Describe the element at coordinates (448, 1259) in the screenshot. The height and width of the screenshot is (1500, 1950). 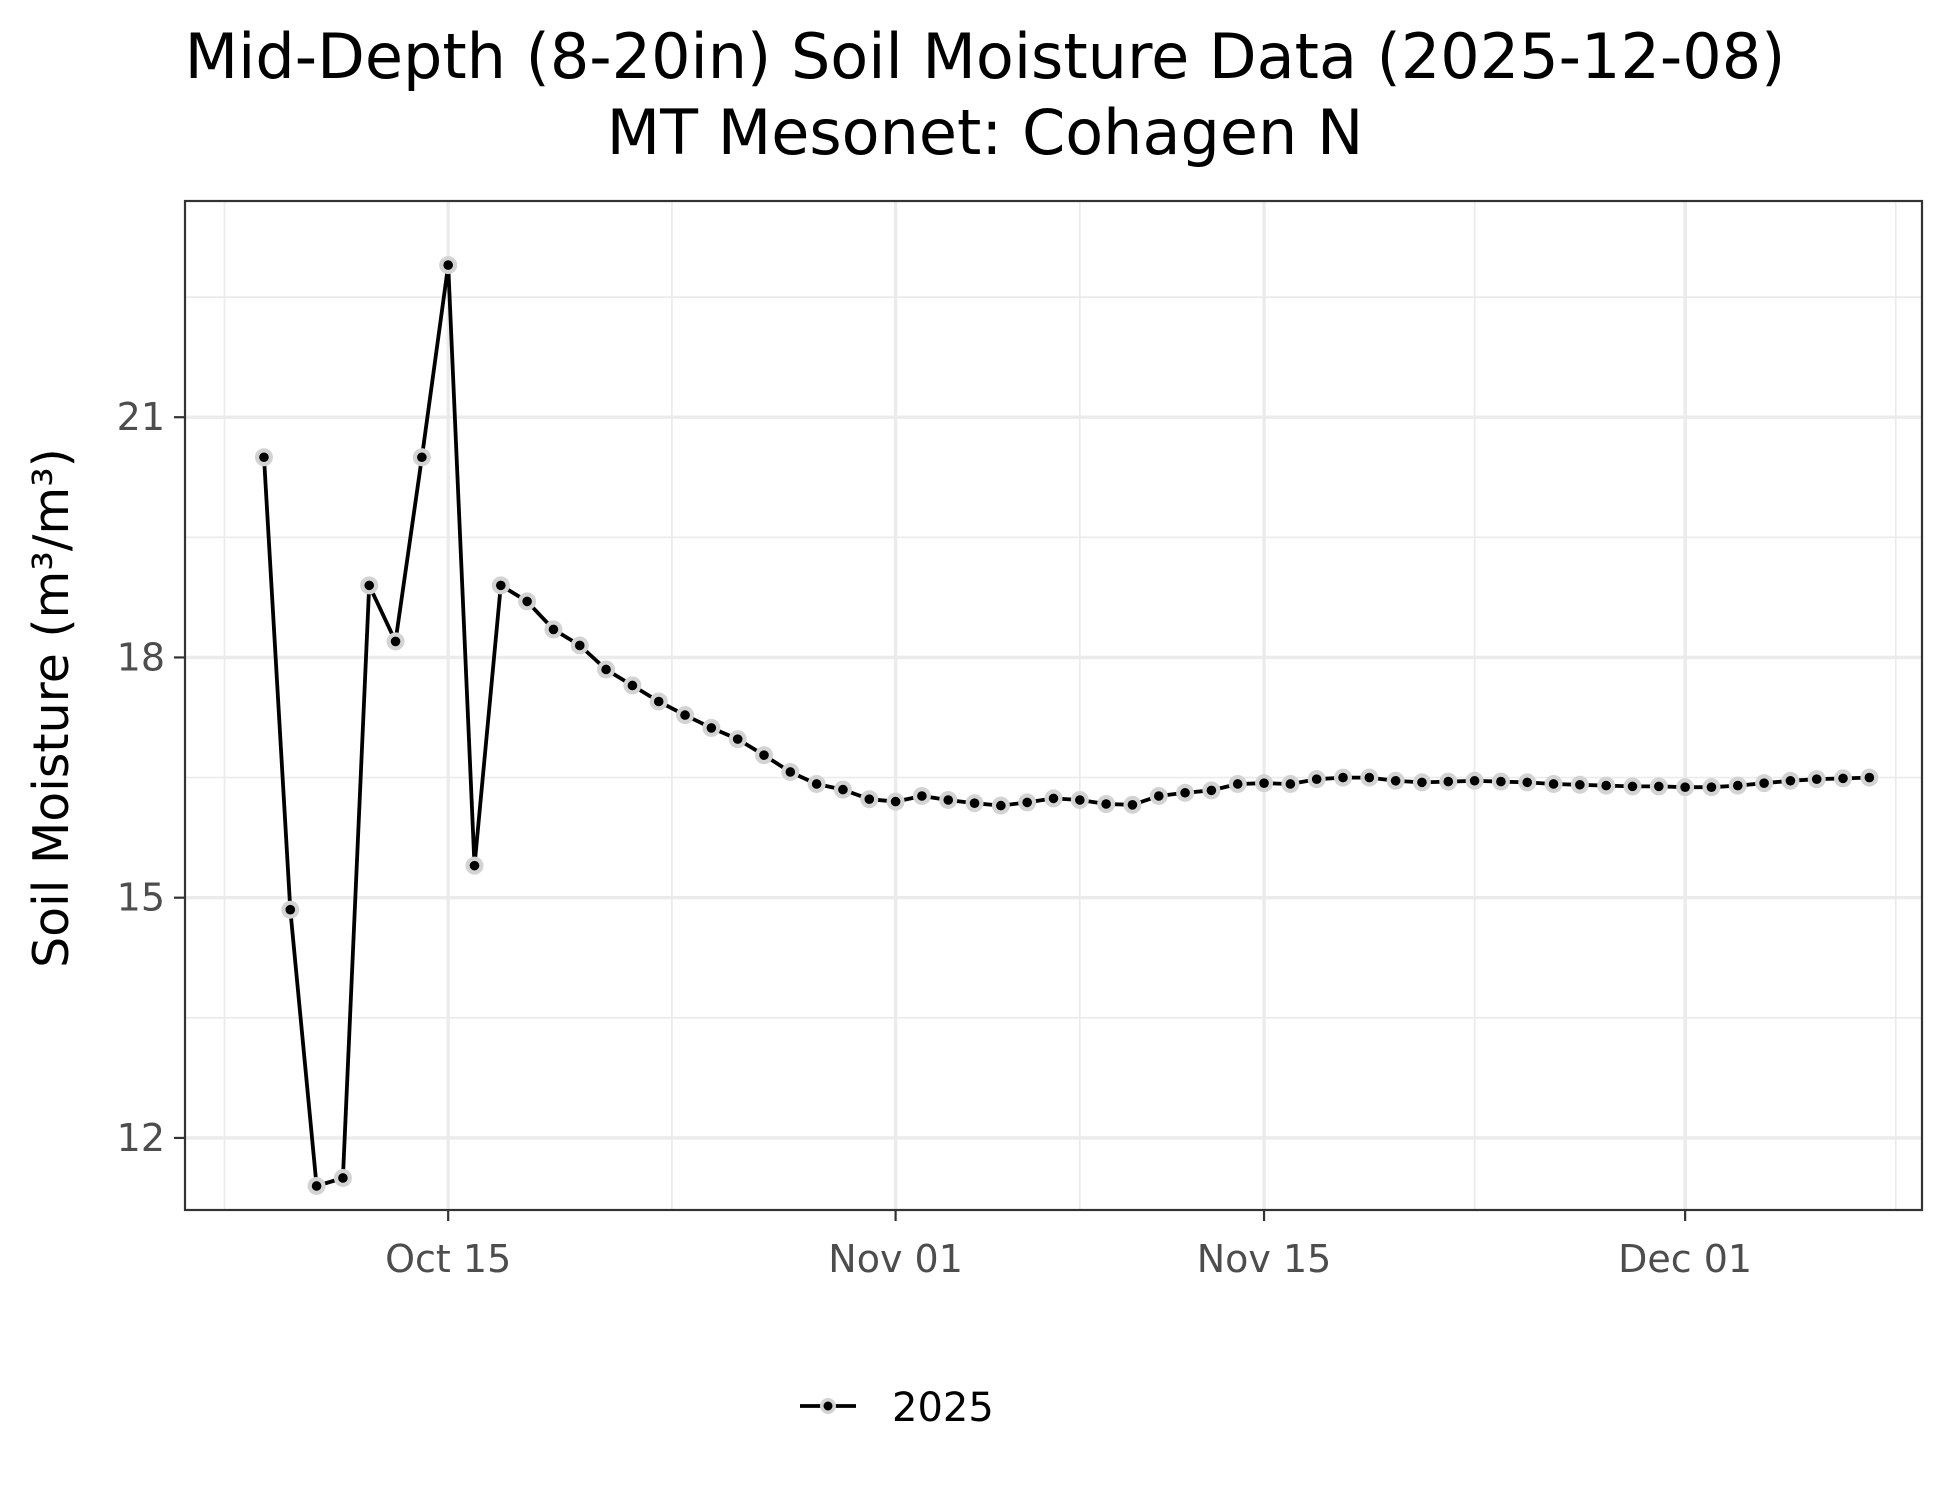
I see `x-tick-label: Oct 15` at that location.